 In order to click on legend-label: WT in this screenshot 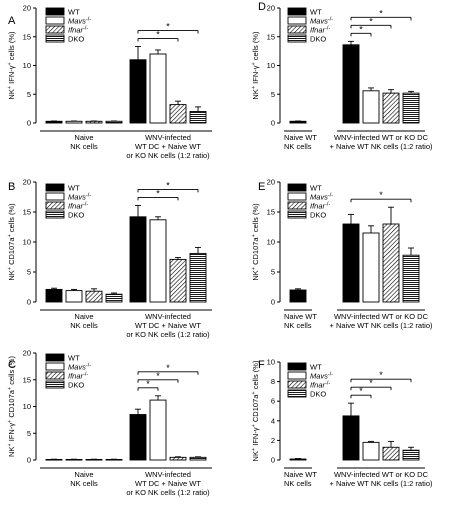, I will do `click(316, 367)`.